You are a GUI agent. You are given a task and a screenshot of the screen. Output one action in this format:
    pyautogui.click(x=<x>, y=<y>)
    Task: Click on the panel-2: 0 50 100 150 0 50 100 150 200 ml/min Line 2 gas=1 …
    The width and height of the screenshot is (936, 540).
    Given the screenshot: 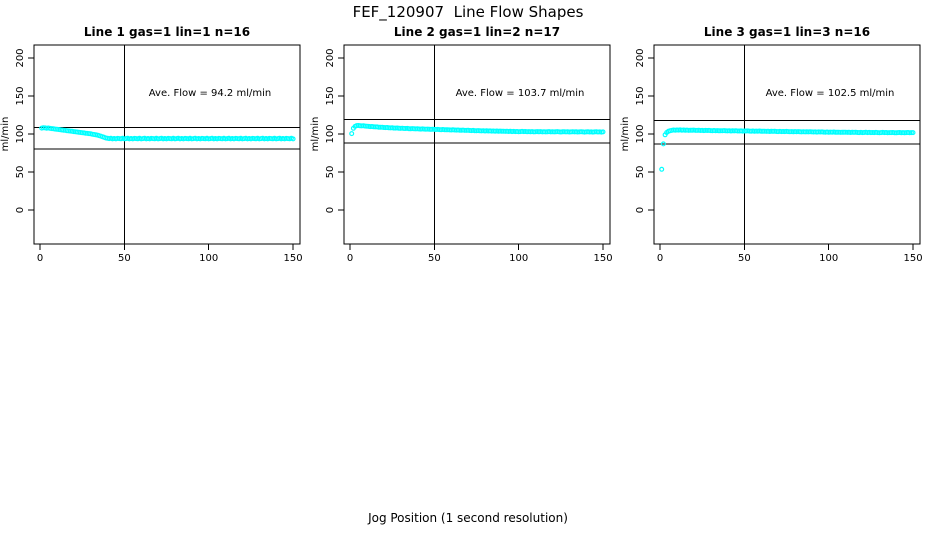 What is the action you would take?
    pyautogui.click(x=461, y=144)
    